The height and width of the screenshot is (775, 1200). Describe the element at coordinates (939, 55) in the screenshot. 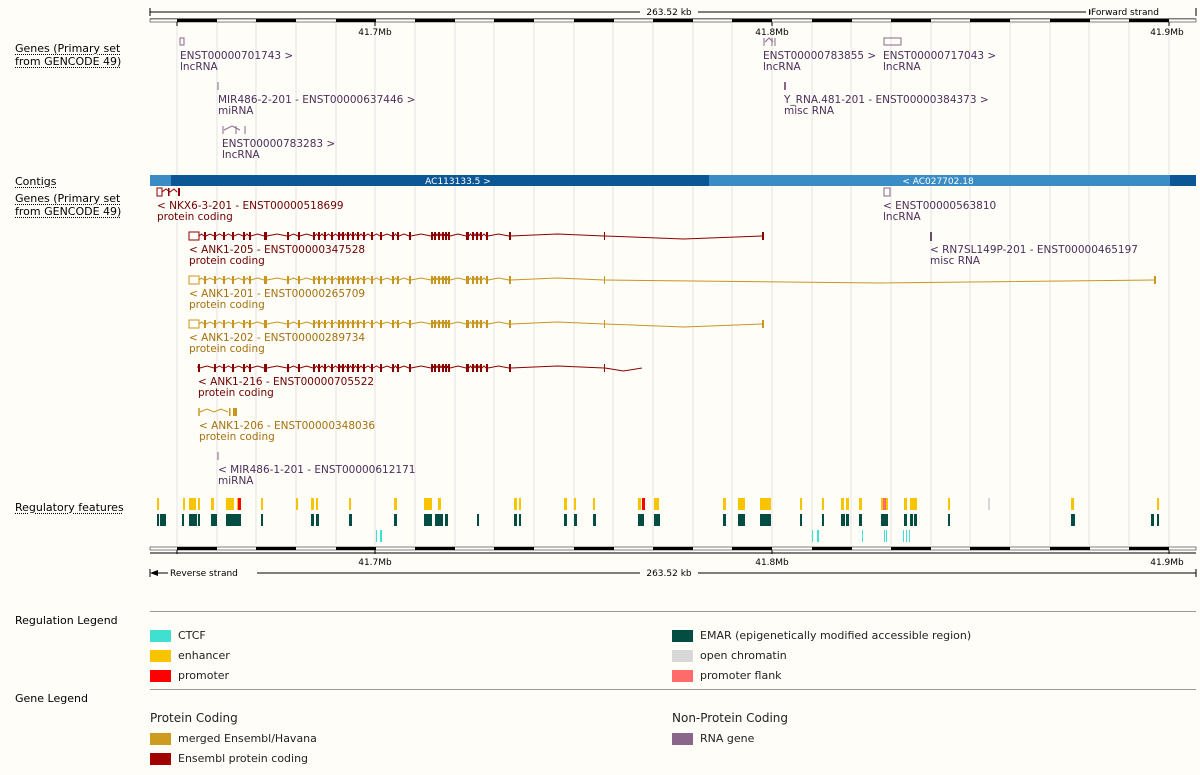

I see `gene-ENST00000717043: ENST00000717043 > lncRNA` at that location.